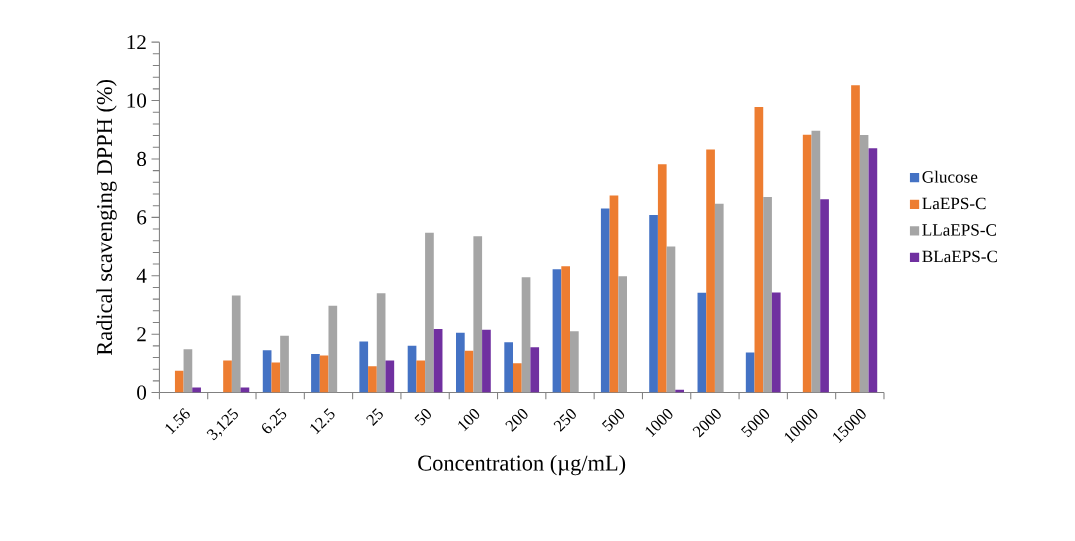 This screenshot has width=1075, height=541. I want to click on x-tick-label: 250, so click(564, 420).